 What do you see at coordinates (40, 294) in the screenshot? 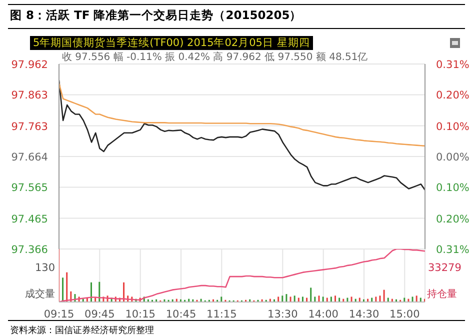
I see `y-axis-title: 成交量` at bounding box center [40, 294].